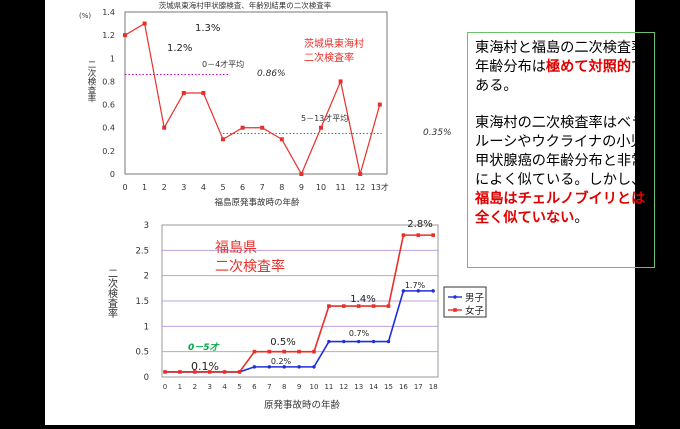 The image size is (680, 429). What do you see at coordinates (433, 387) in the screenshot?
I see `x-tick-label: 18` at bounding box center [433, 387].